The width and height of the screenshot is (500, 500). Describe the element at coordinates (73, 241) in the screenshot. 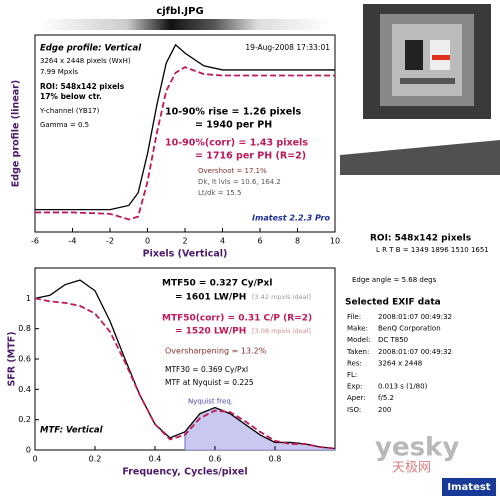

I see `x-tick-label: -4` at that location.